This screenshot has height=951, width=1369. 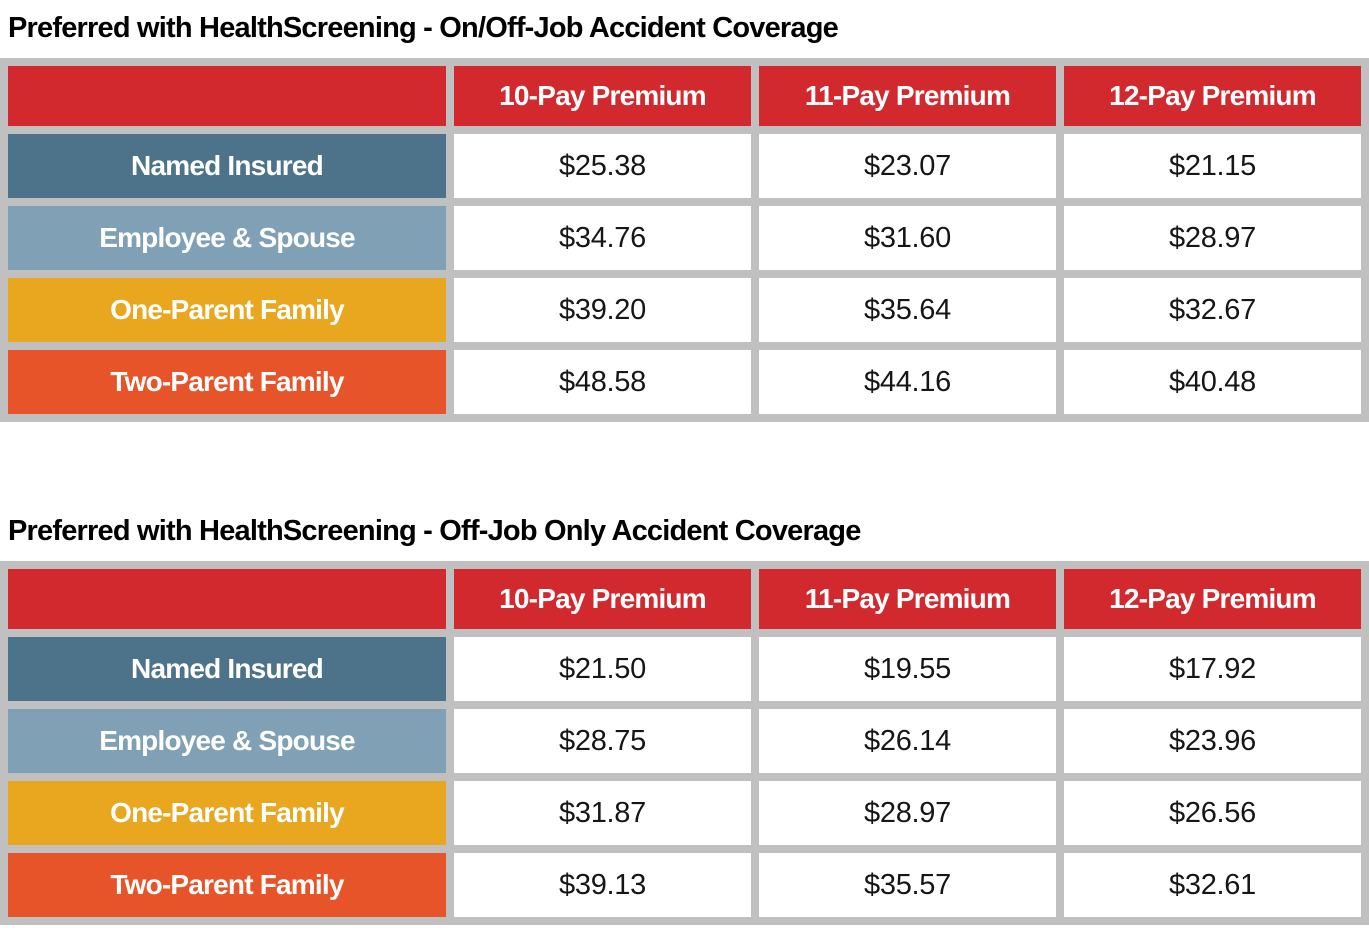 What do you see at coordinates (907, 310) in the screenshot?
I see `premium-value: $35.64` at bounding box center [907, 310].